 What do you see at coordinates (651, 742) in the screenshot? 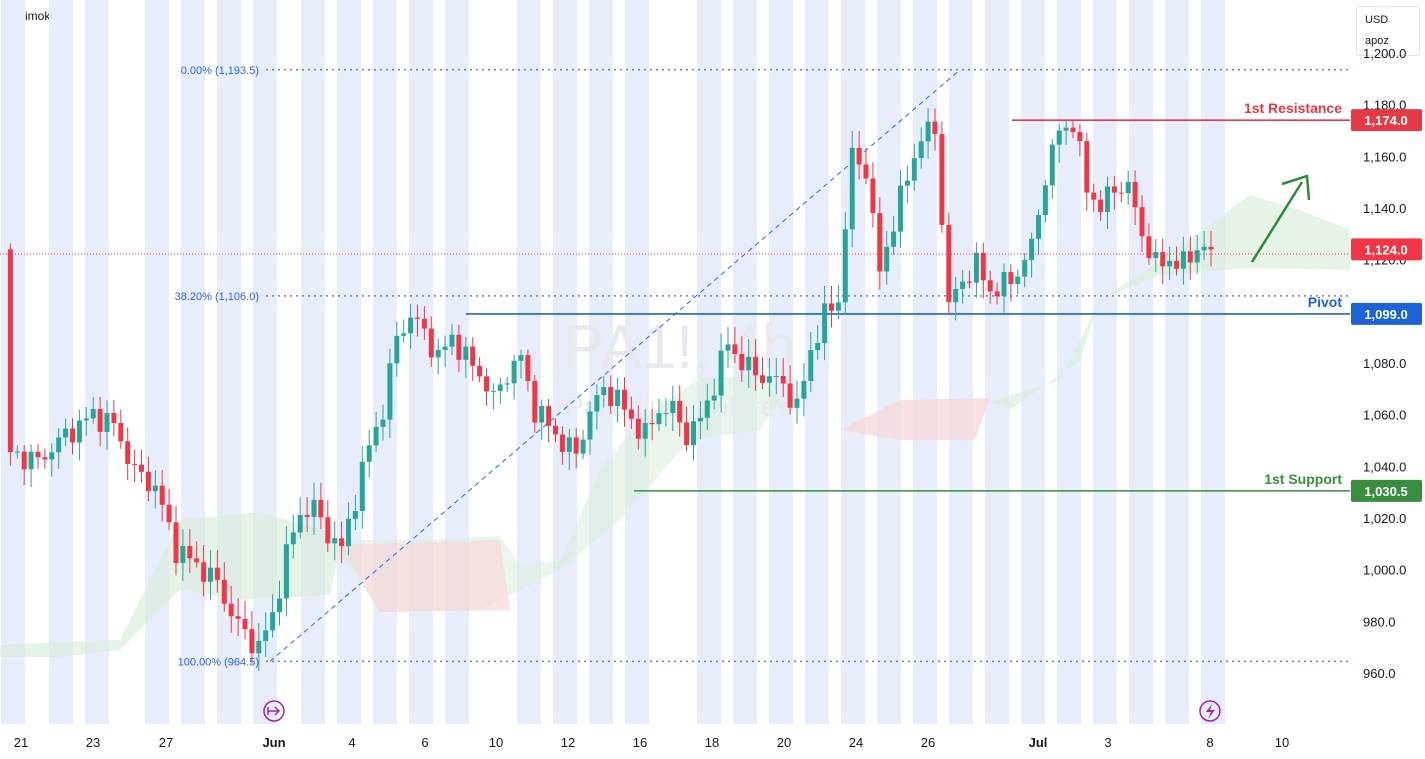
I see `time-axis: 21 23 27 Jun 4 6 10 12 16 18 20 24 26 Jul 3 8 10` at bounding box center [651, 742].